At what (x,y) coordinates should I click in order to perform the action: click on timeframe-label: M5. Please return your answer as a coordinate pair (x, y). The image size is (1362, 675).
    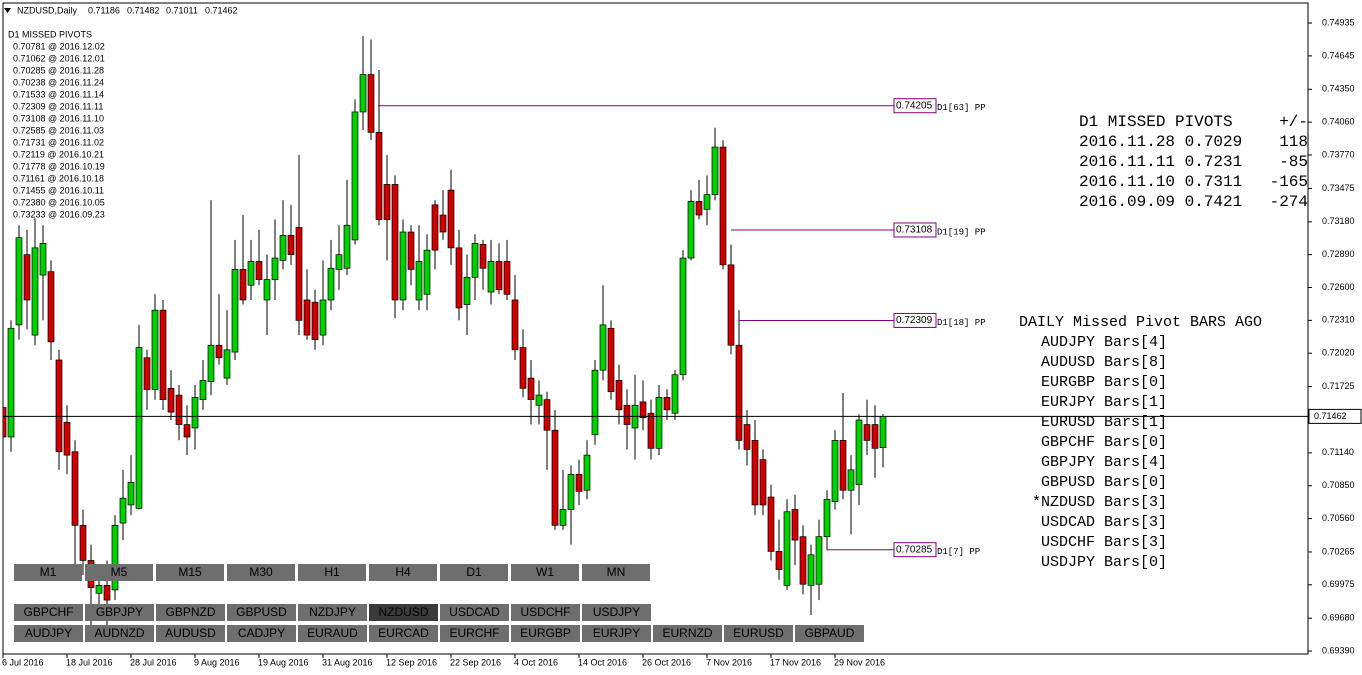
    Looking at the image, I should click on (119, 572).